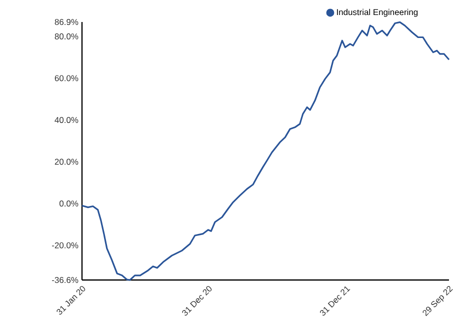  I want to click on y-tick-label: 0.0%, so click(69, 203).